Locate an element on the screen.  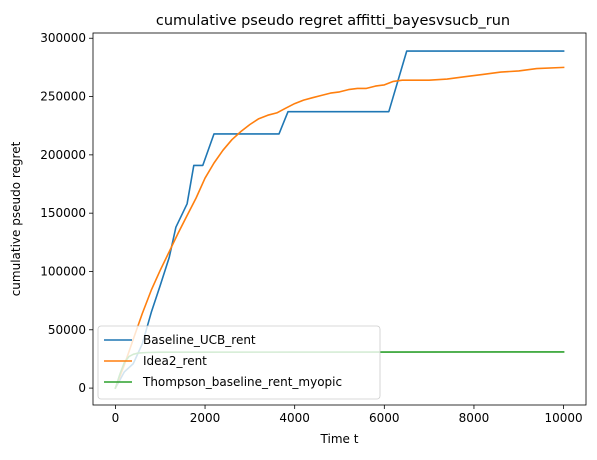
x-tick-label: 0 is located at coordinates (116, 418).